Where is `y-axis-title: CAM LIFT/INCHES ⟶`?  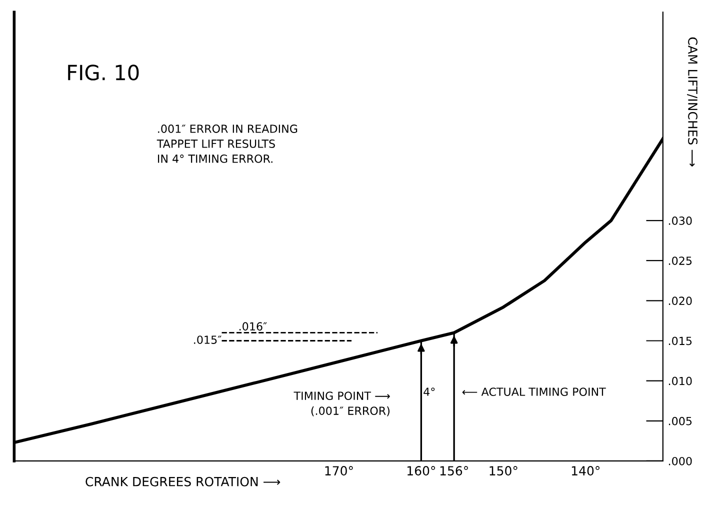 y-axis-title: CAM LIFT/INCHES ⟶ is located at coordinates (692, 101).